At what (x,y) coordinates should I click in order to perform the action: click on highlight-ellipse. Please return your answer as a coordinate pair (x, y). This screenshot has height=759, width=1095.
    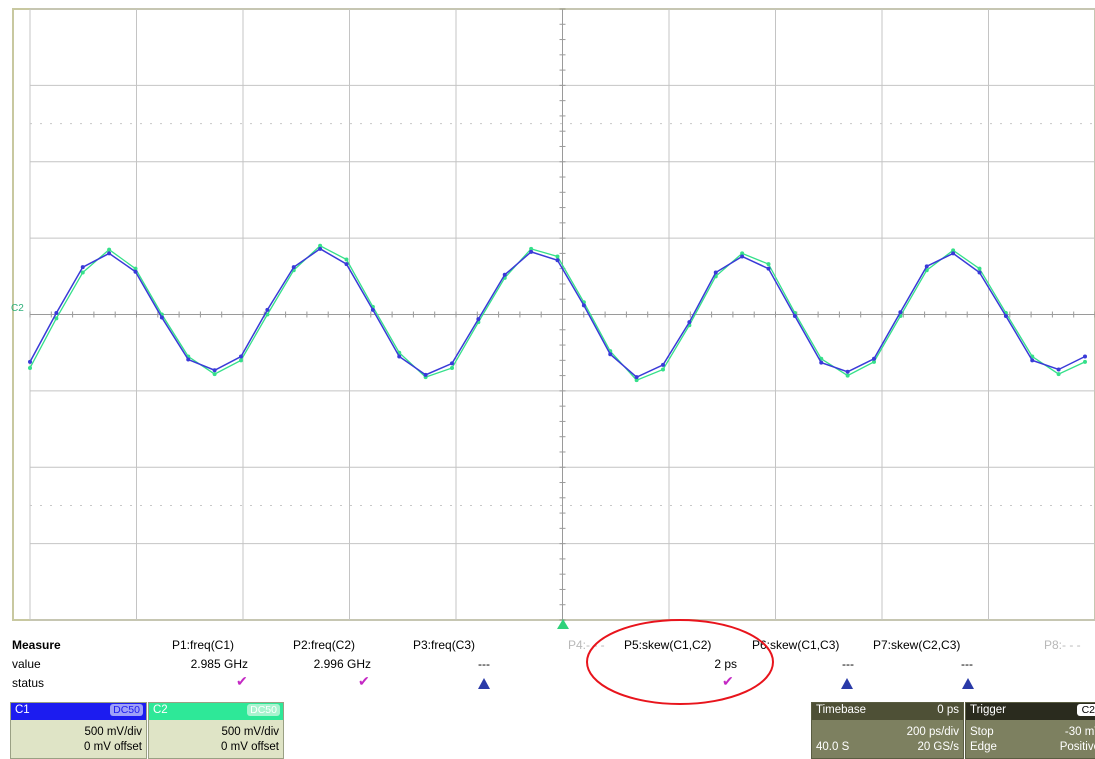
    Looking at the image, I should click on (680, 662).